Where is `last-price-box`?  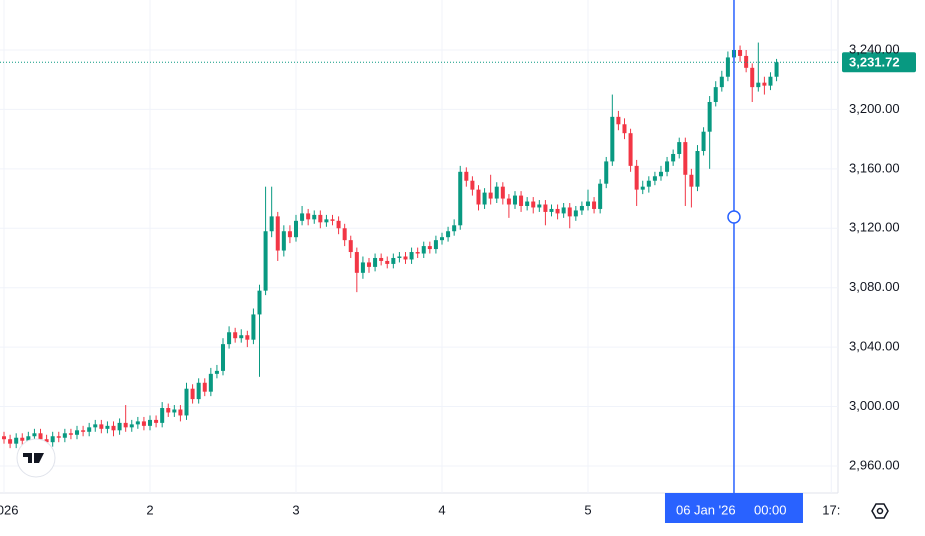
last-price-box is located at coordinates (879, 62).